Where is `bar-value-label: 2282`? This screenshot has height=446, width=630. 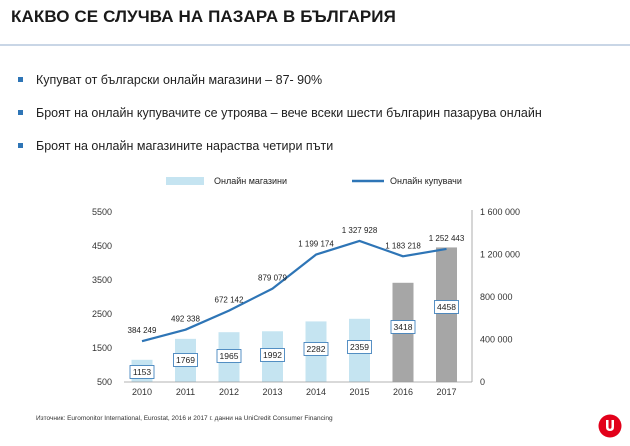 bar-value-label: 2282 is located at coordinates (316, 349).